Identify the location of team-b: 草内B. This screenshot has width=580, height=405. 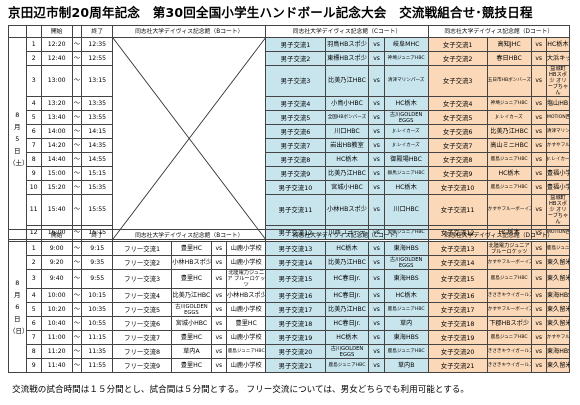
(406, 365).